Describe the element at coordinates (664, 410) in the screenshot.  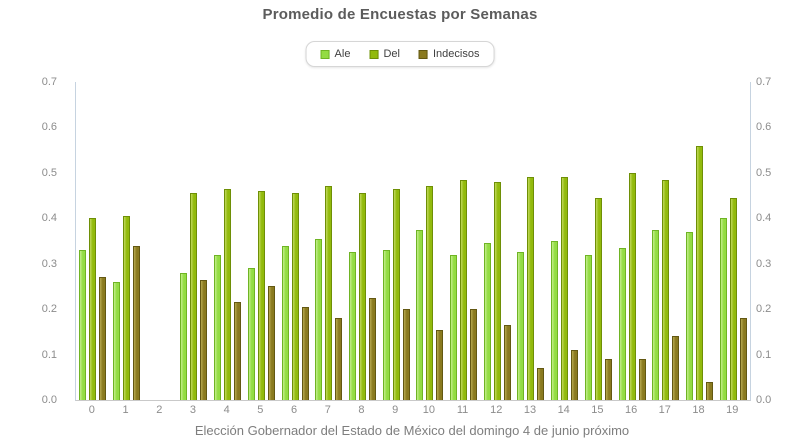
I see `x-axis-label: 17` at that location.